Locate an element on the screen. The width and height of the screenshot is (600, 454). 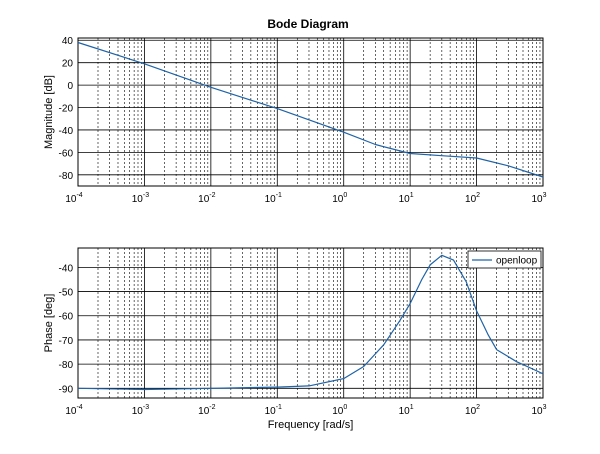
legend: openloop is located at coordinates (504, 259).